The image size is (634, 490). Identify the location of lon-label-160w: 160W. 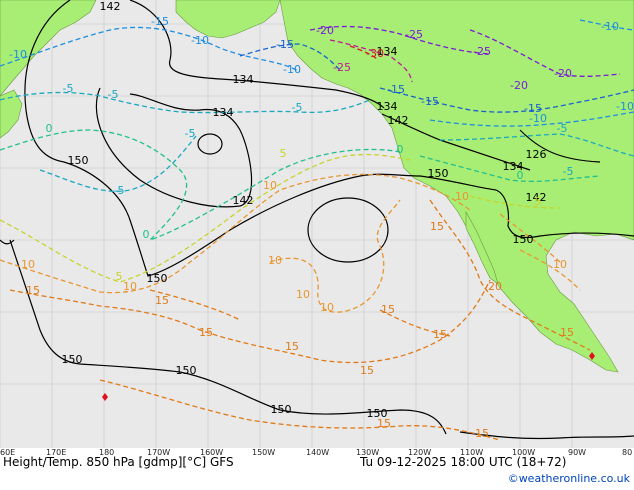
(212, 452).